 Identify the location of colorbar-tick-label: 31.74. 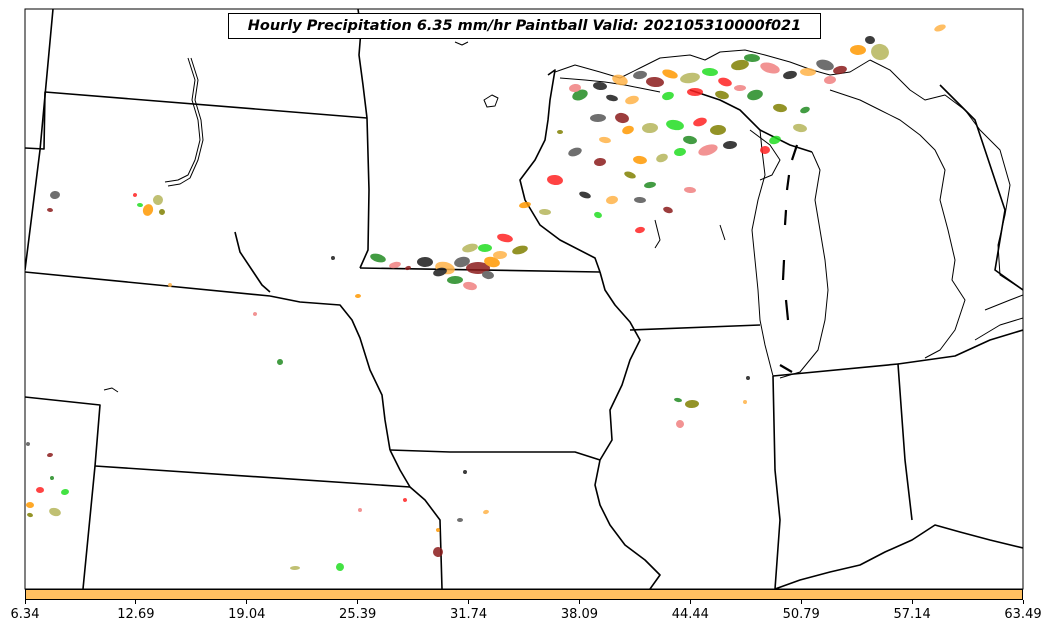
(468, 614).